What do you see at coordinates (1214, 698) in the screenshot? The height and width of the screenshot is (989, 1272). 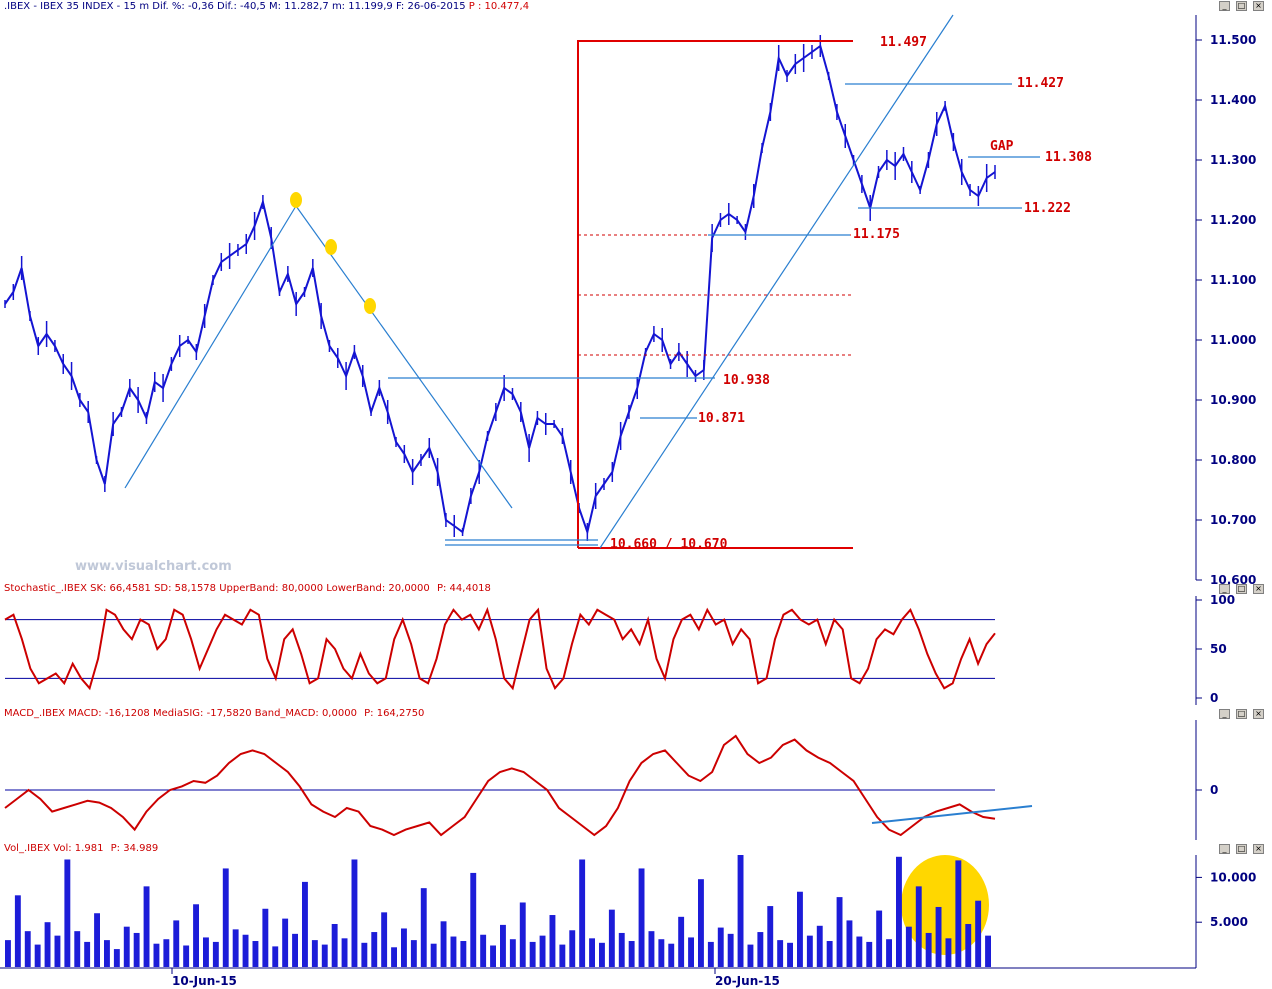 I see `stoch-tick-label: 0` at bounding box center [1214, 698].